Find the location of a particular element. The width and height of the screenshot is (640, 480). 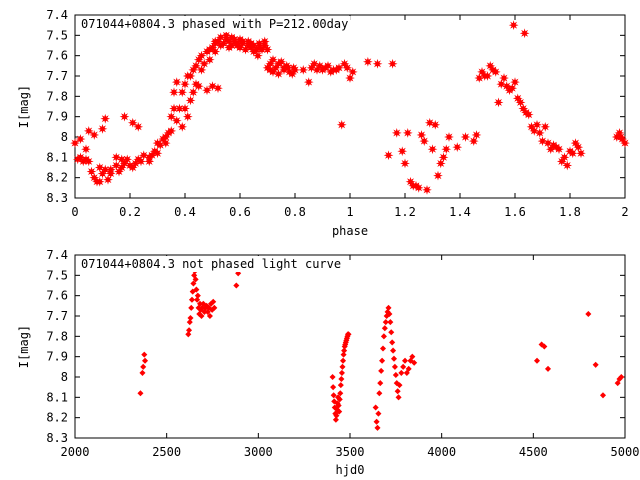

y-axis-label: I[mag] is located at coordinates (24, 346).